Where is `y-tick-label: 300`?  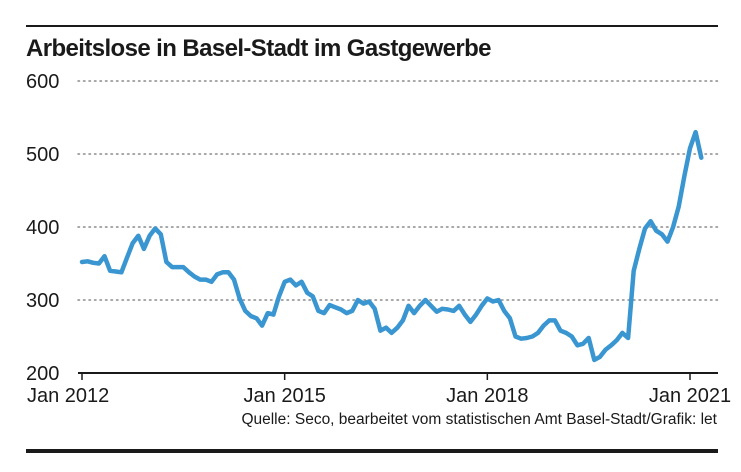
y-tick-label: 300 is located at coordinates (42, 301).